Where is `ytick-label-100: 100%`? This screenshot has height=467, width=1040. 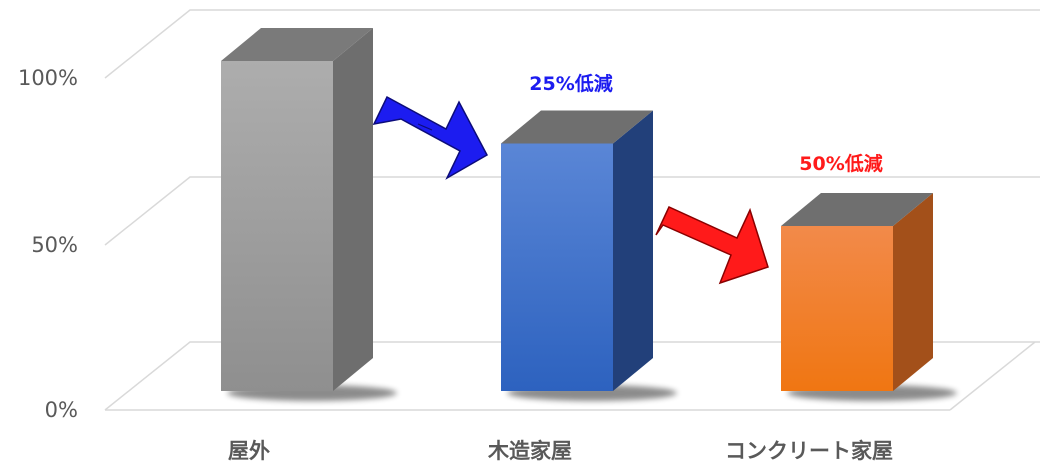
ytick-label-100: 100% is located at coordinates (48, 78).